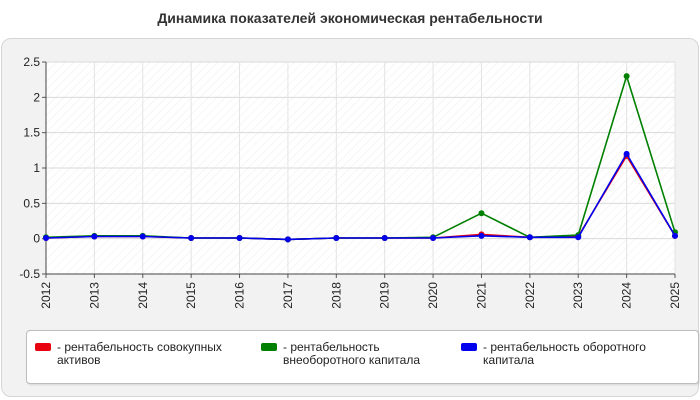  What do you see at coordinates (31, 133) in the screenshot?
I see `y-tick-label: 1.5` at bounding box center [31, 133].